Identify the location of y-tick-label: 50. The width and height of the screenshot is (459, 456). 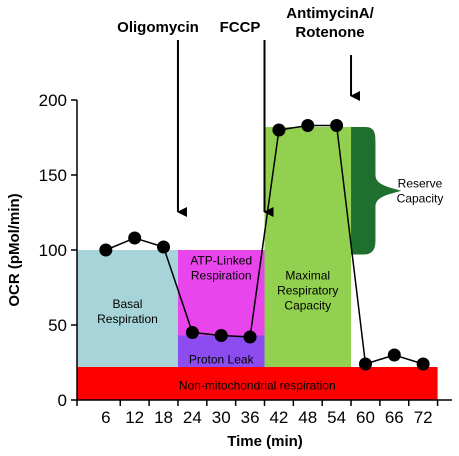
(57, 325).